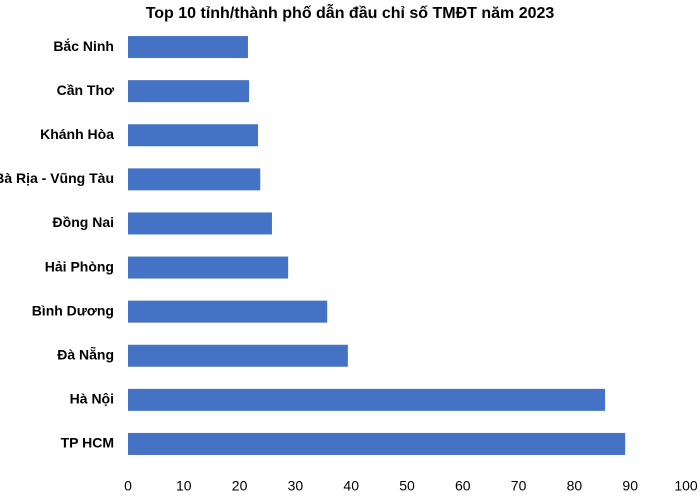  Describe the element at coordinates (83, 45) in the screenshot. I see `y-tick-label: Bắc Ninh` at that location.